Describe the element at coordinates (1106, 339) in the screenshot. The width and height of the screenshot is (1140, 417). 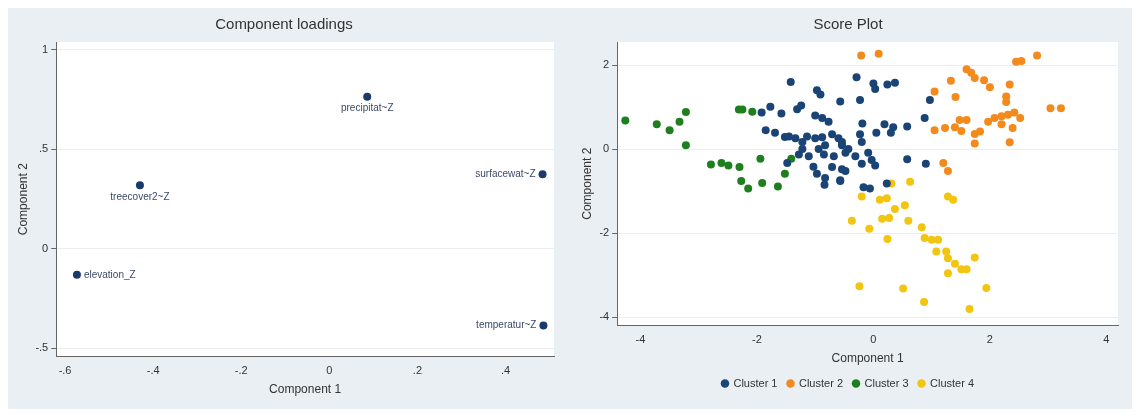
I see `x-tick-label: 4` at that location.